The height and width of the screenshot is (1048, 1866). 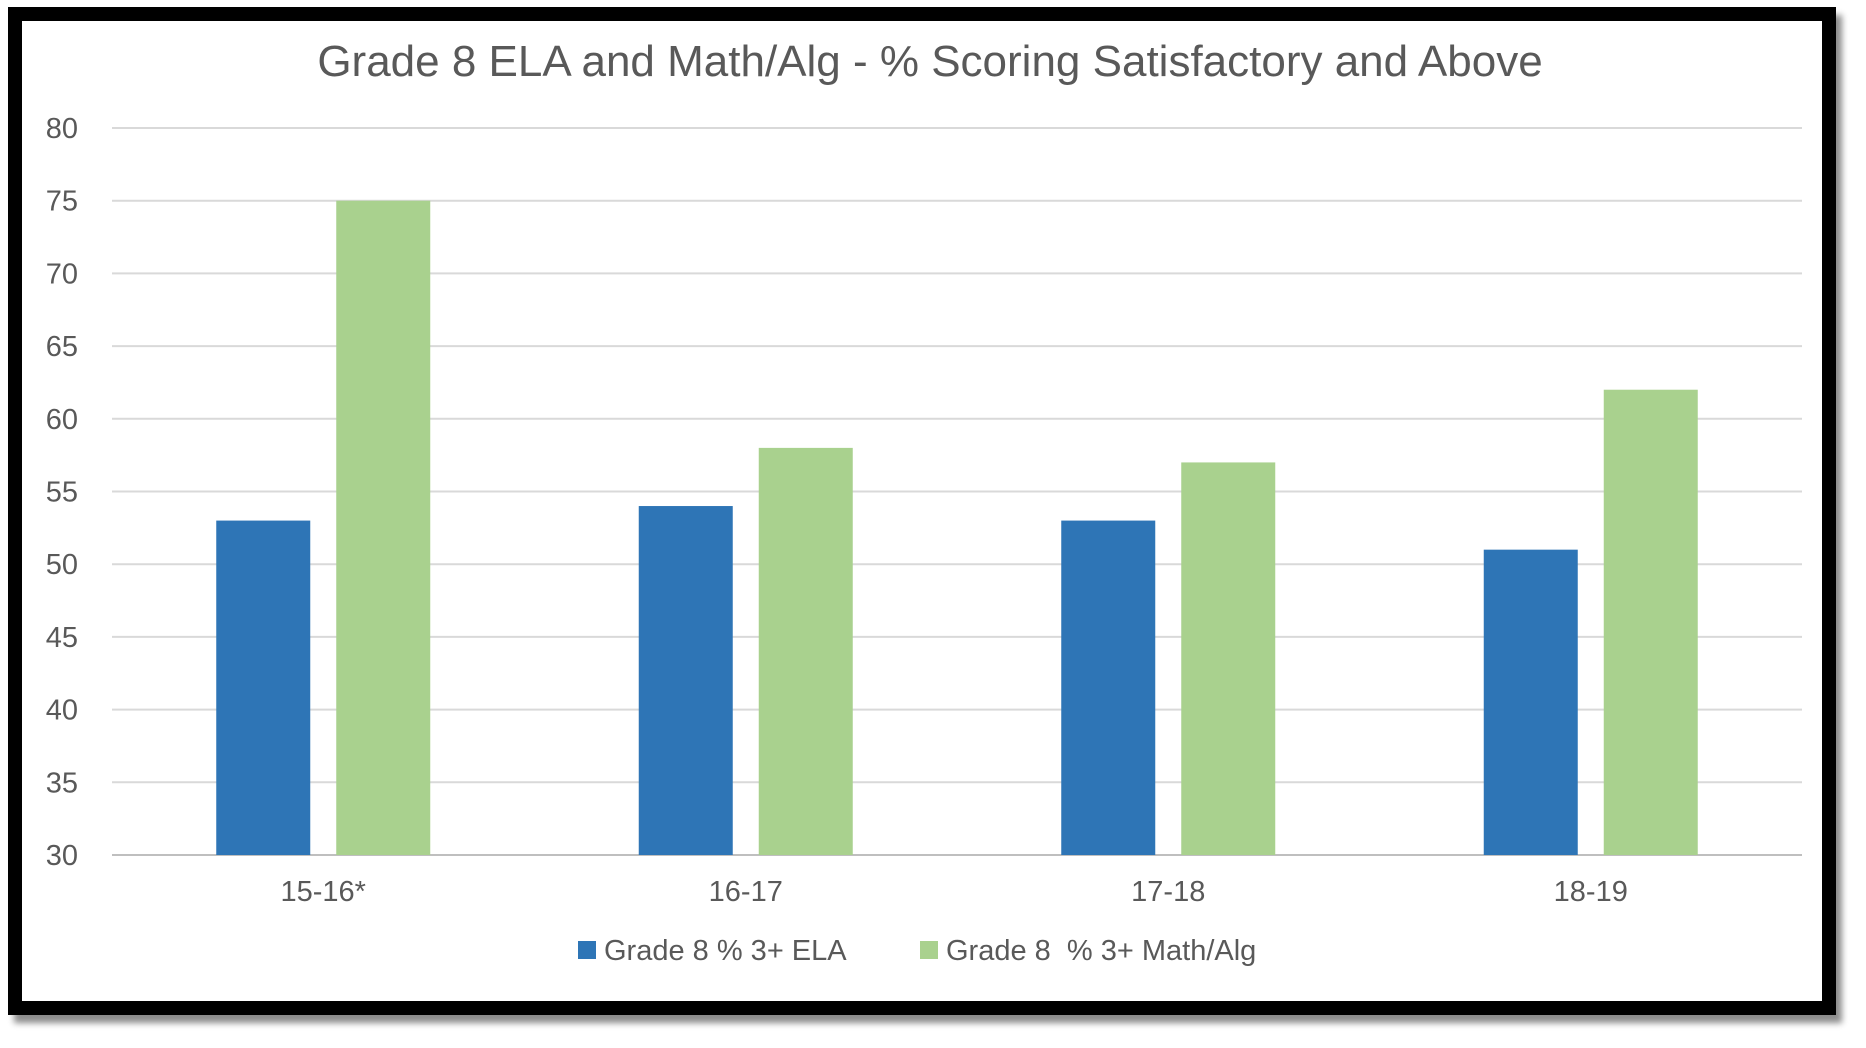 I want to click on legend-label: Grade 8 % 3+ Math/Alg, so click(x=1101, y=951).